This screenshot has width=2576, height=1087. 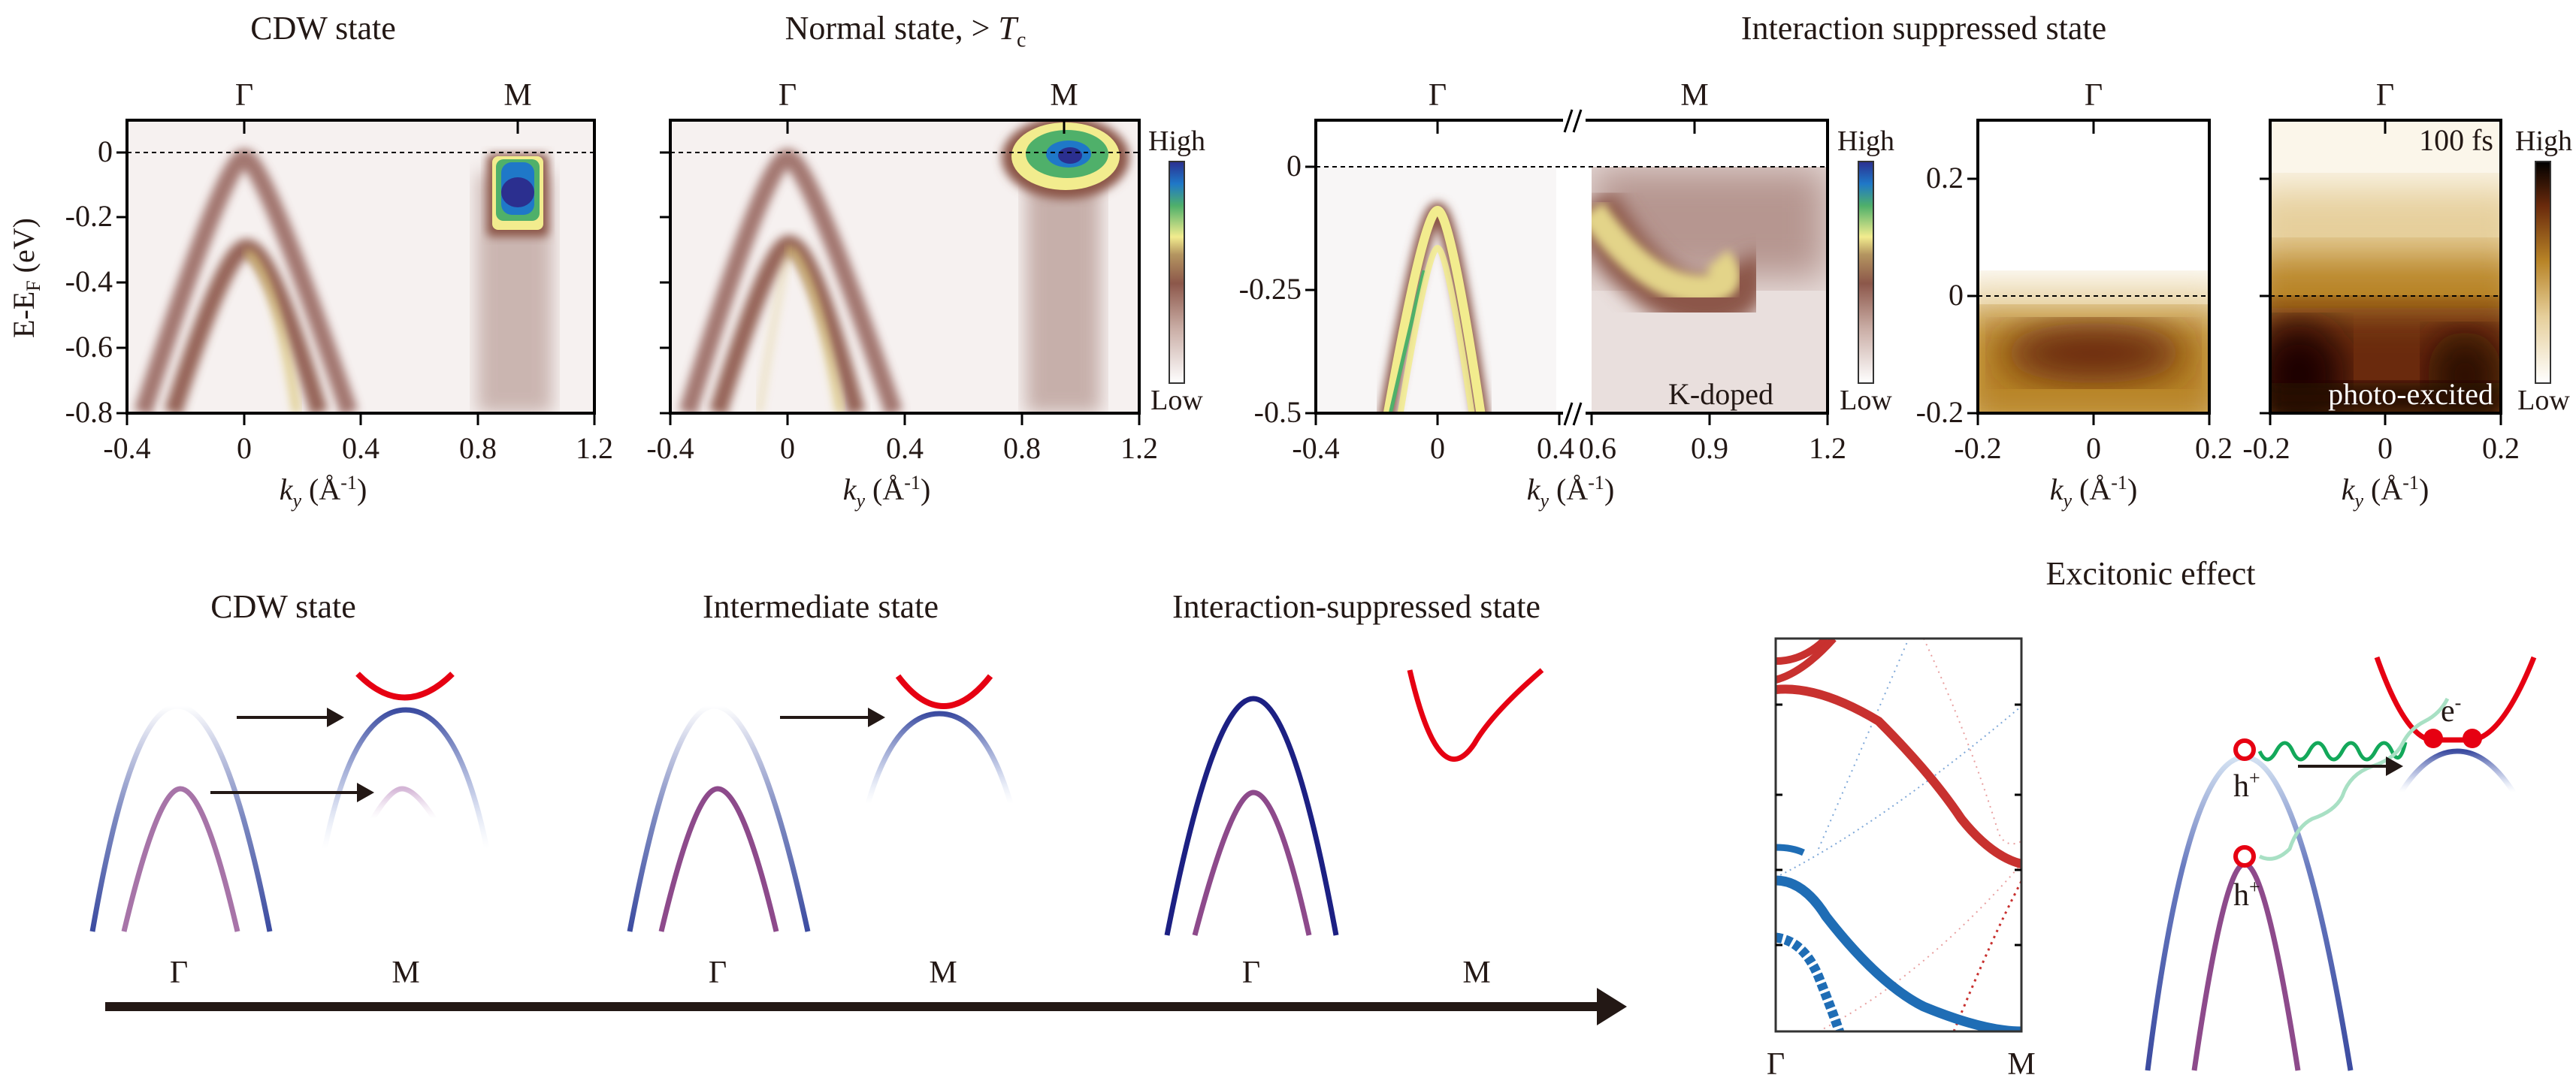 I want to click on exciton-coupling-upper, so click(x=2333, y=751).